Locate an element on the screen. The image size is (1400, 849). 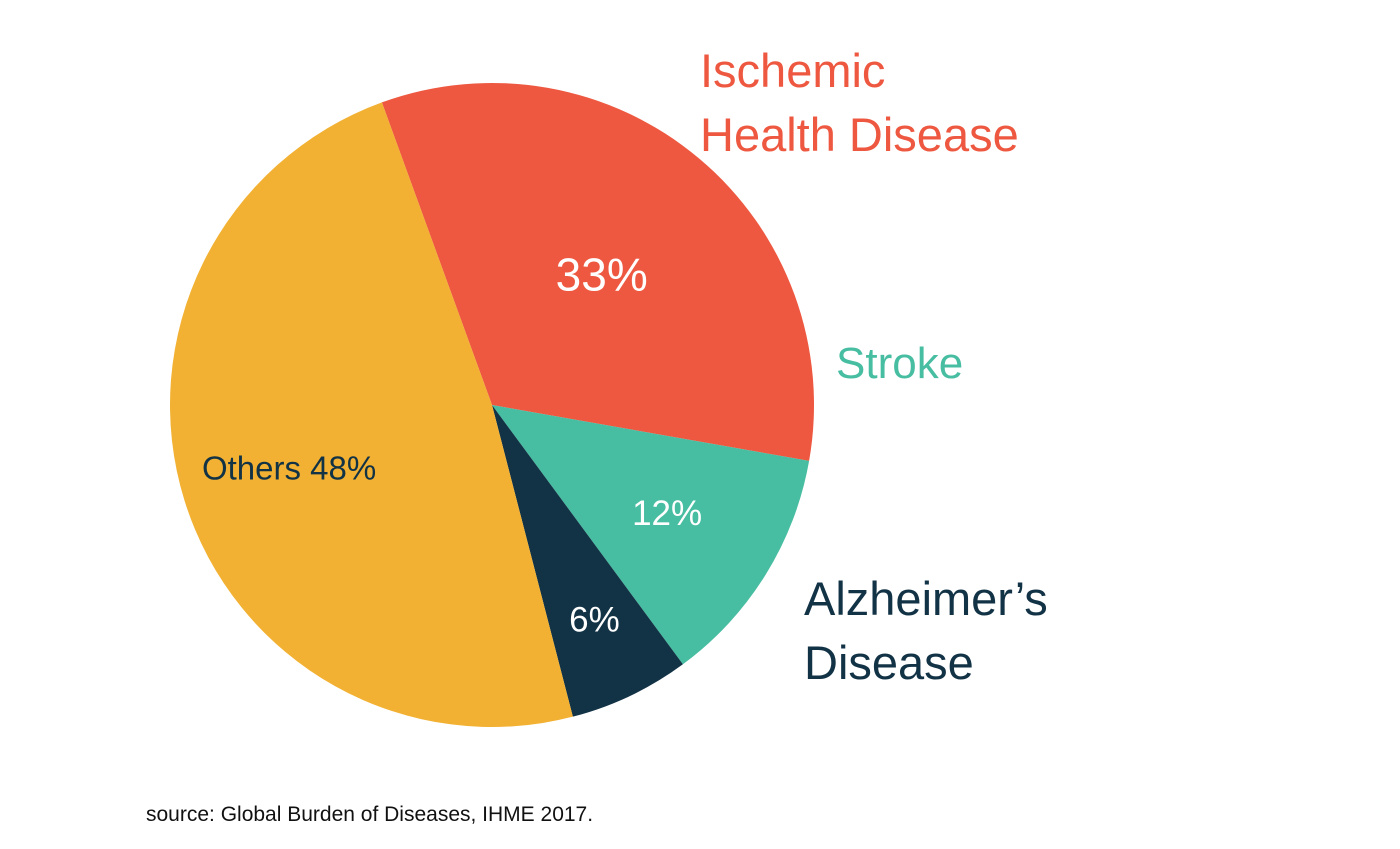
slice-value-label-1: 12% is located at coordinates (667, 513).